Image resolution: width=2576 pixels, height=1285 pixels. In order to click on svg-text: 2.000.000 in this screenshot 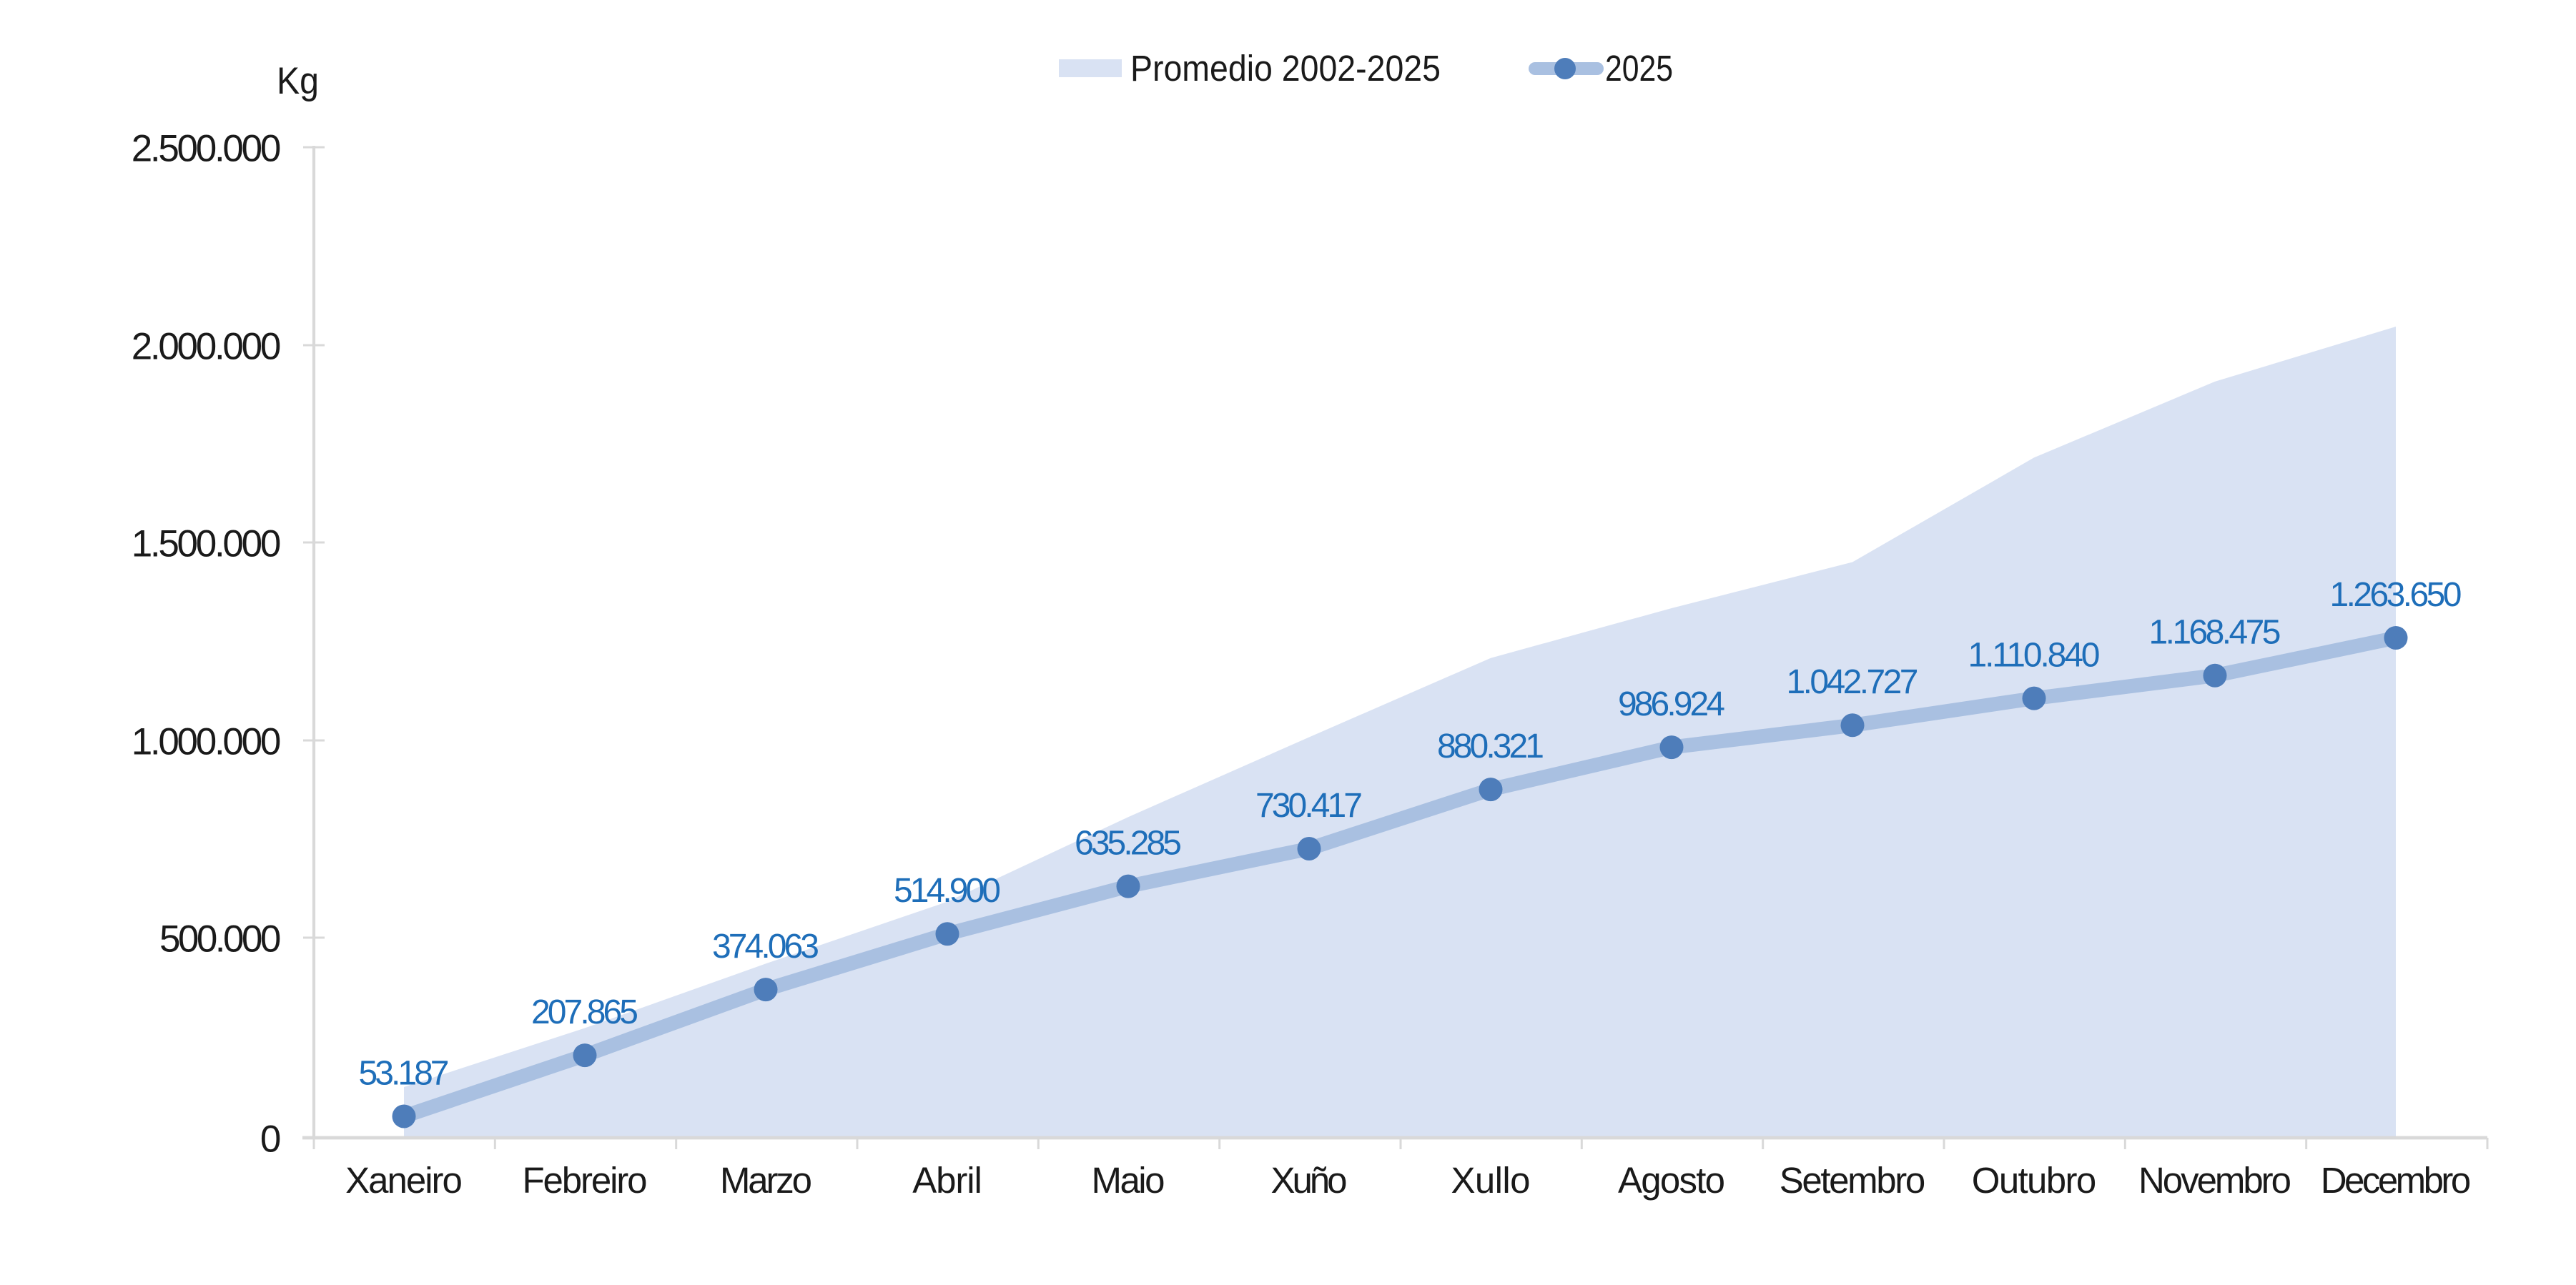, I will do `click(207, 346)`.